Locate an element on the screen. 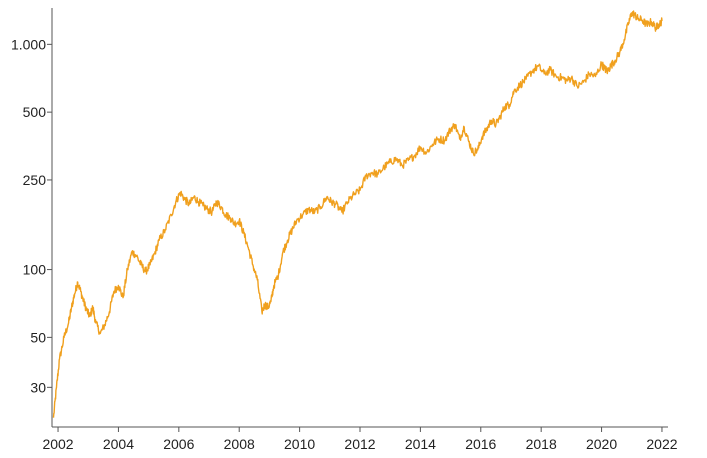 Image resolution: width=707 pixels, height=458 pixels. x-tick-label: 2018 is located at coordinates (541, 444).